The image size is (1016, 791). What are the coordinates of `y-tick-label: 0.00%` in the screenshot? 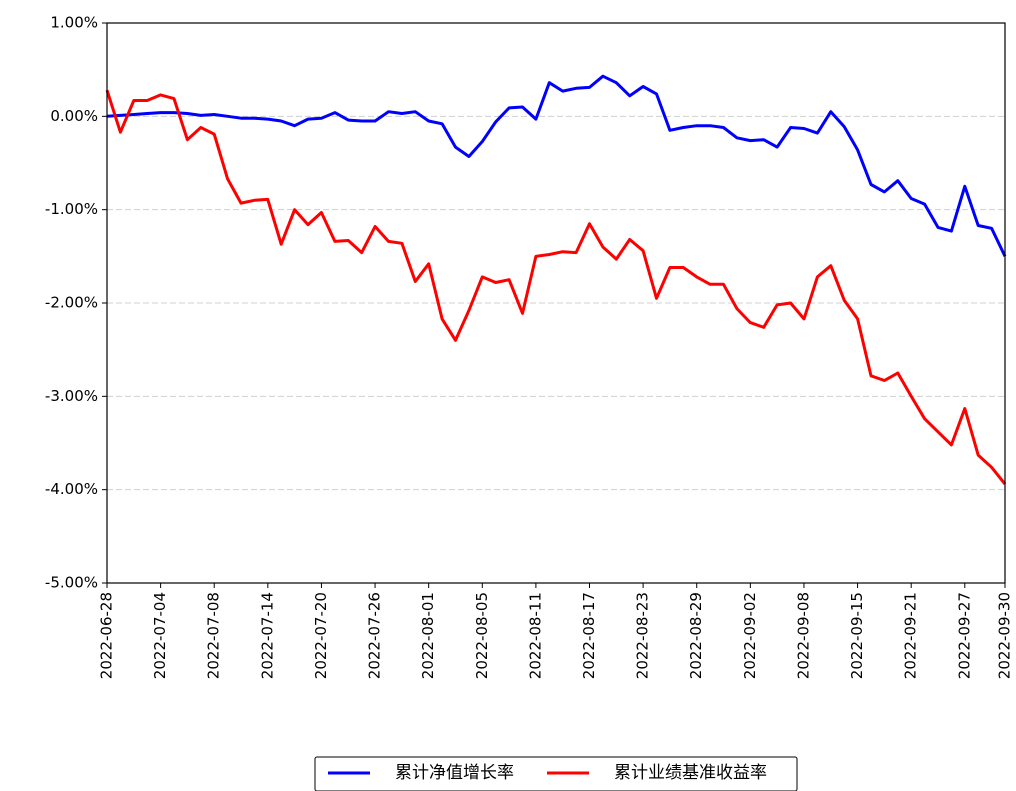 It's located at (74, 116).